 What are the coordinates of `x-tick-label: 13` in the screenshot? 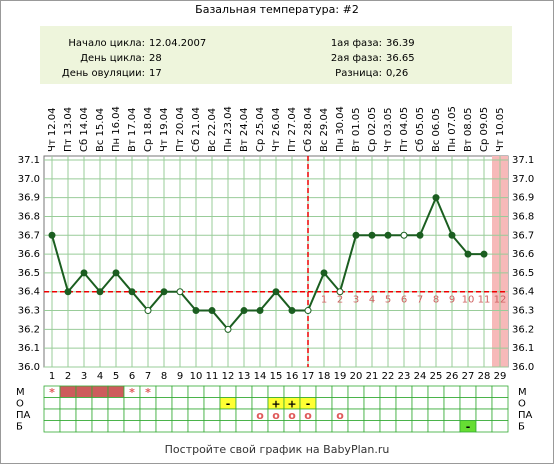 It's located at (244, 376).